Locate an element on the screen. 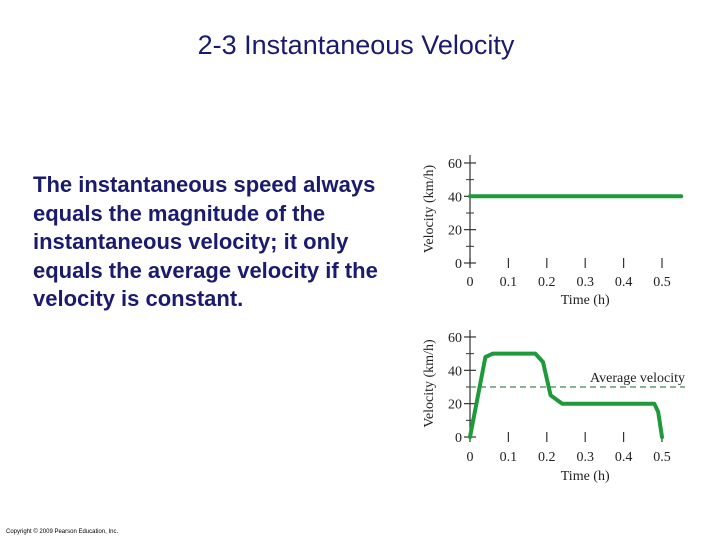  velocity-series-line is located at coordinates (566, 395).